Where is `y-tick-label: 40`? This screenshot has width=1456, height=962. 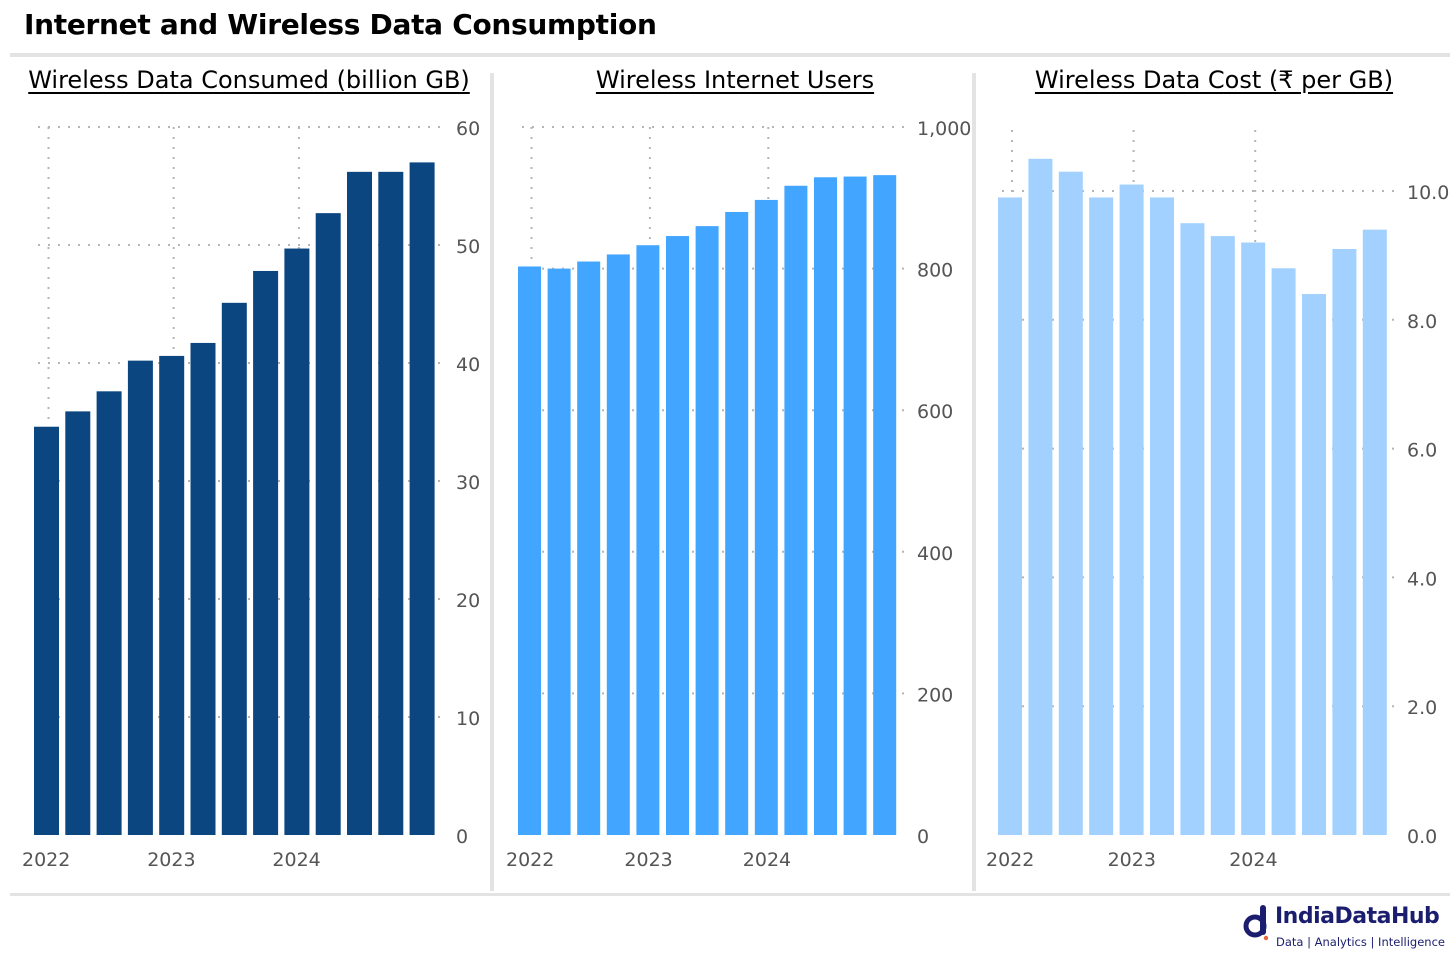 y-tick-label: 40 is located at coordinates (468, 365).